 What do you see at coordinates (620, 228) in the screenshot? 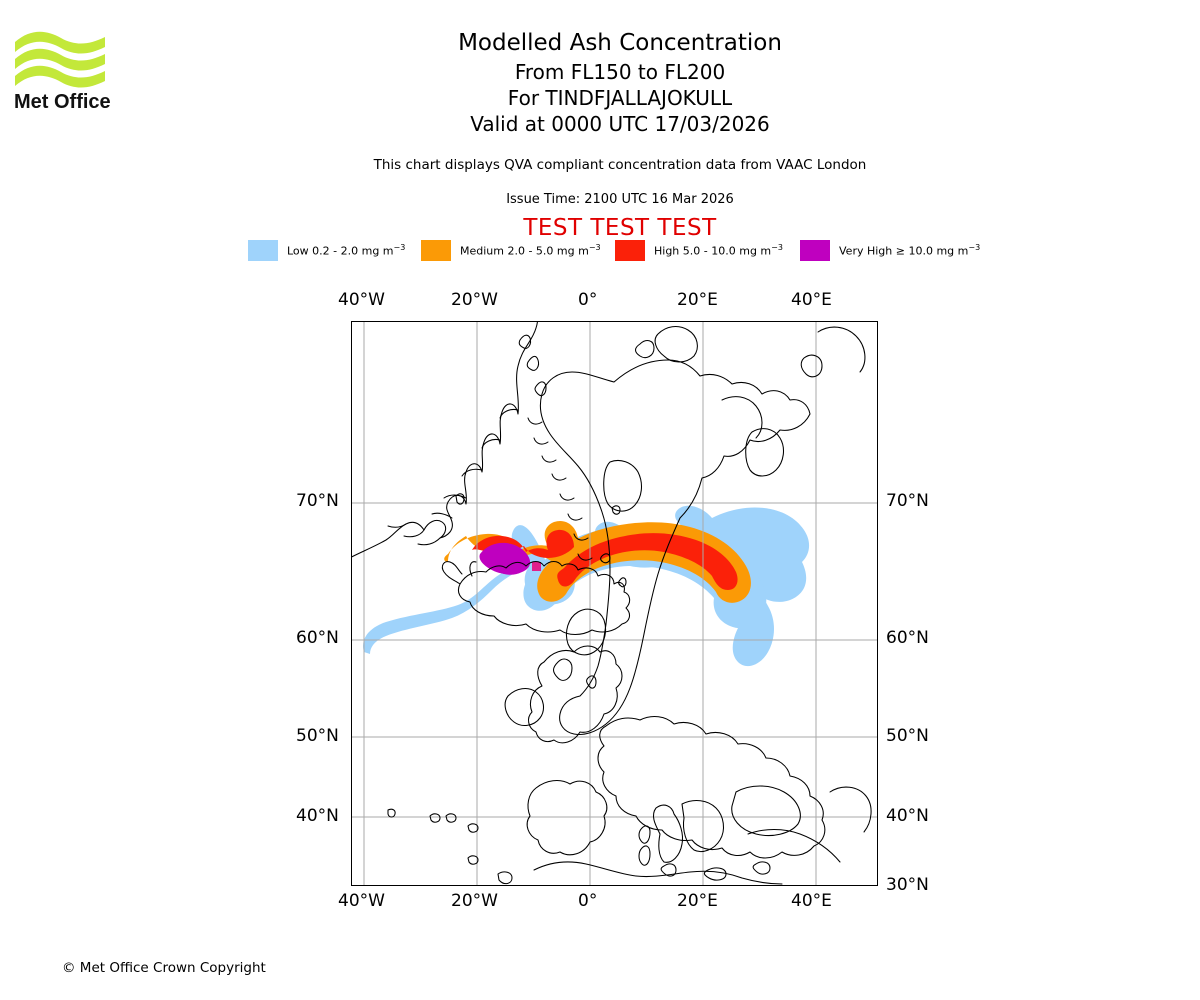
I see `test-banner: TEST TEST TEST` at bounding box center [620, 228].